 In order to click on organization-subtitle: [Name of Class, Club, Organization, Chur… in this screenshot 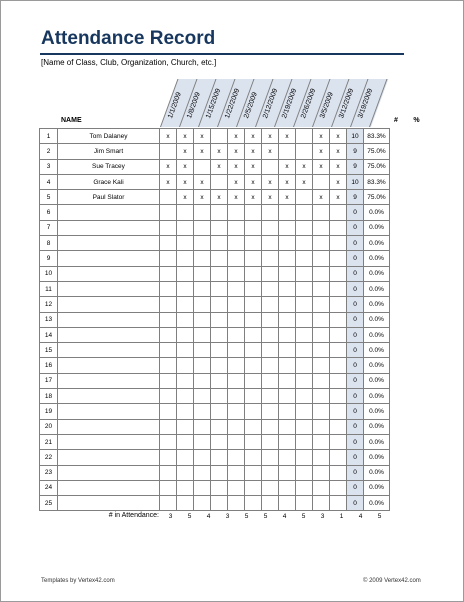, I will do `click(129, 62)`.